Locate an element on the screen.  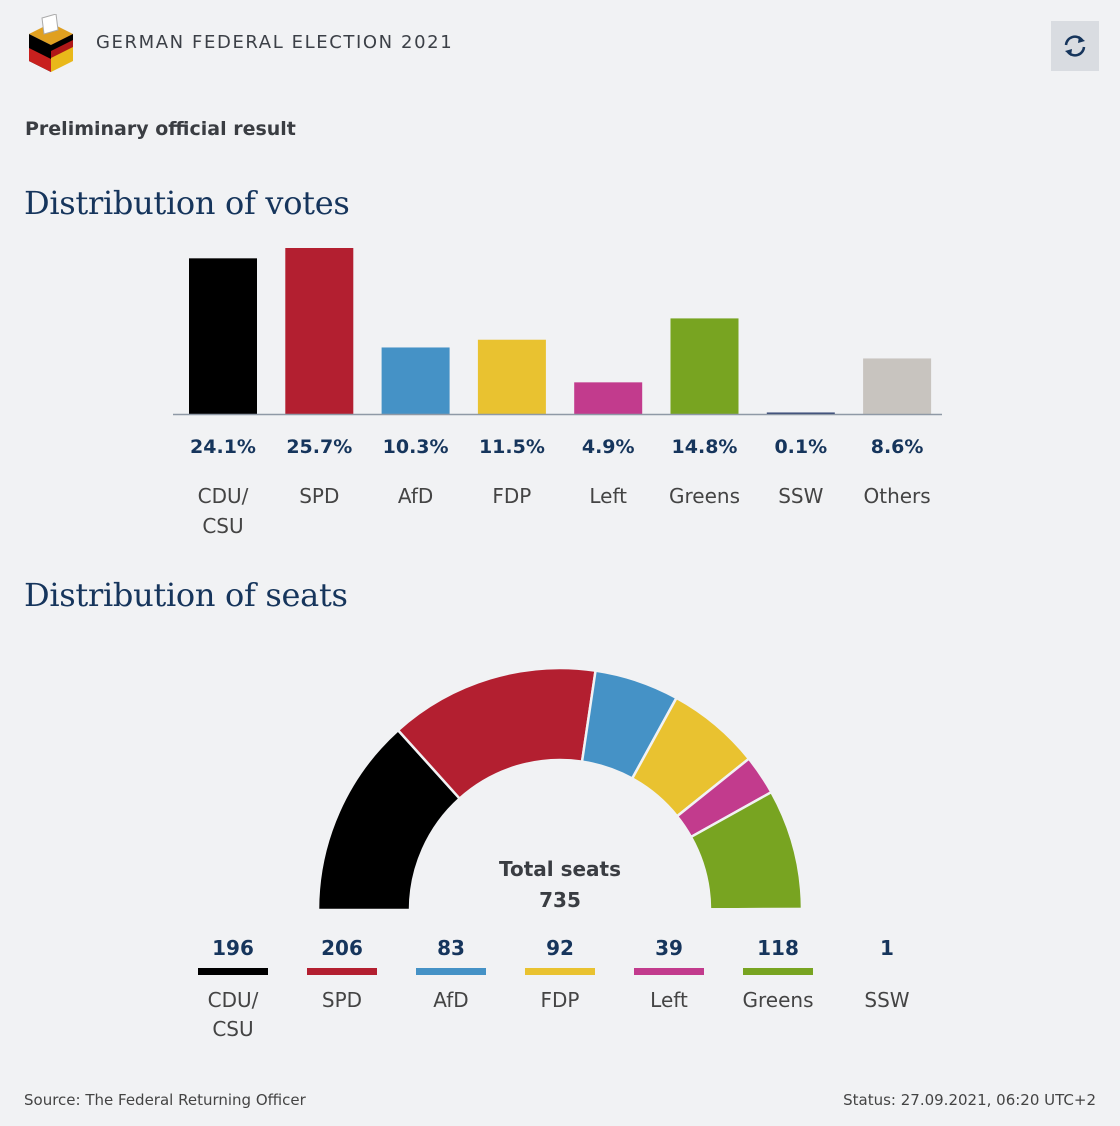
vote-party-label: CDU/CSU is located at coordinates (223, 511).